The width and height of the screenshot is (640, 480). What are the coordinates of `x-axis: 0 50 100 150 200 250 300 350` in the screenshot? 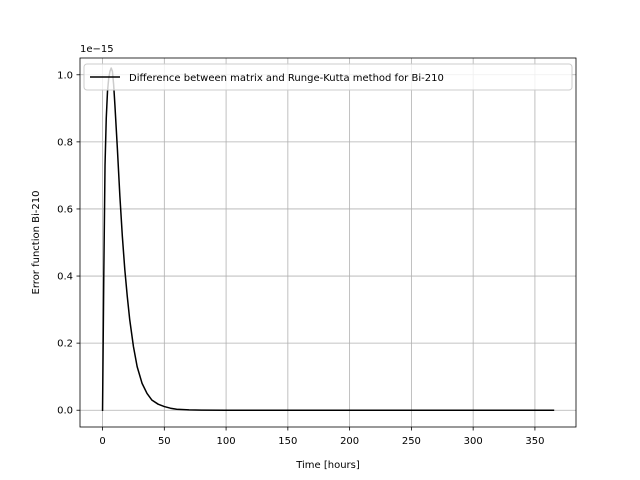 It's located at (321, 437).